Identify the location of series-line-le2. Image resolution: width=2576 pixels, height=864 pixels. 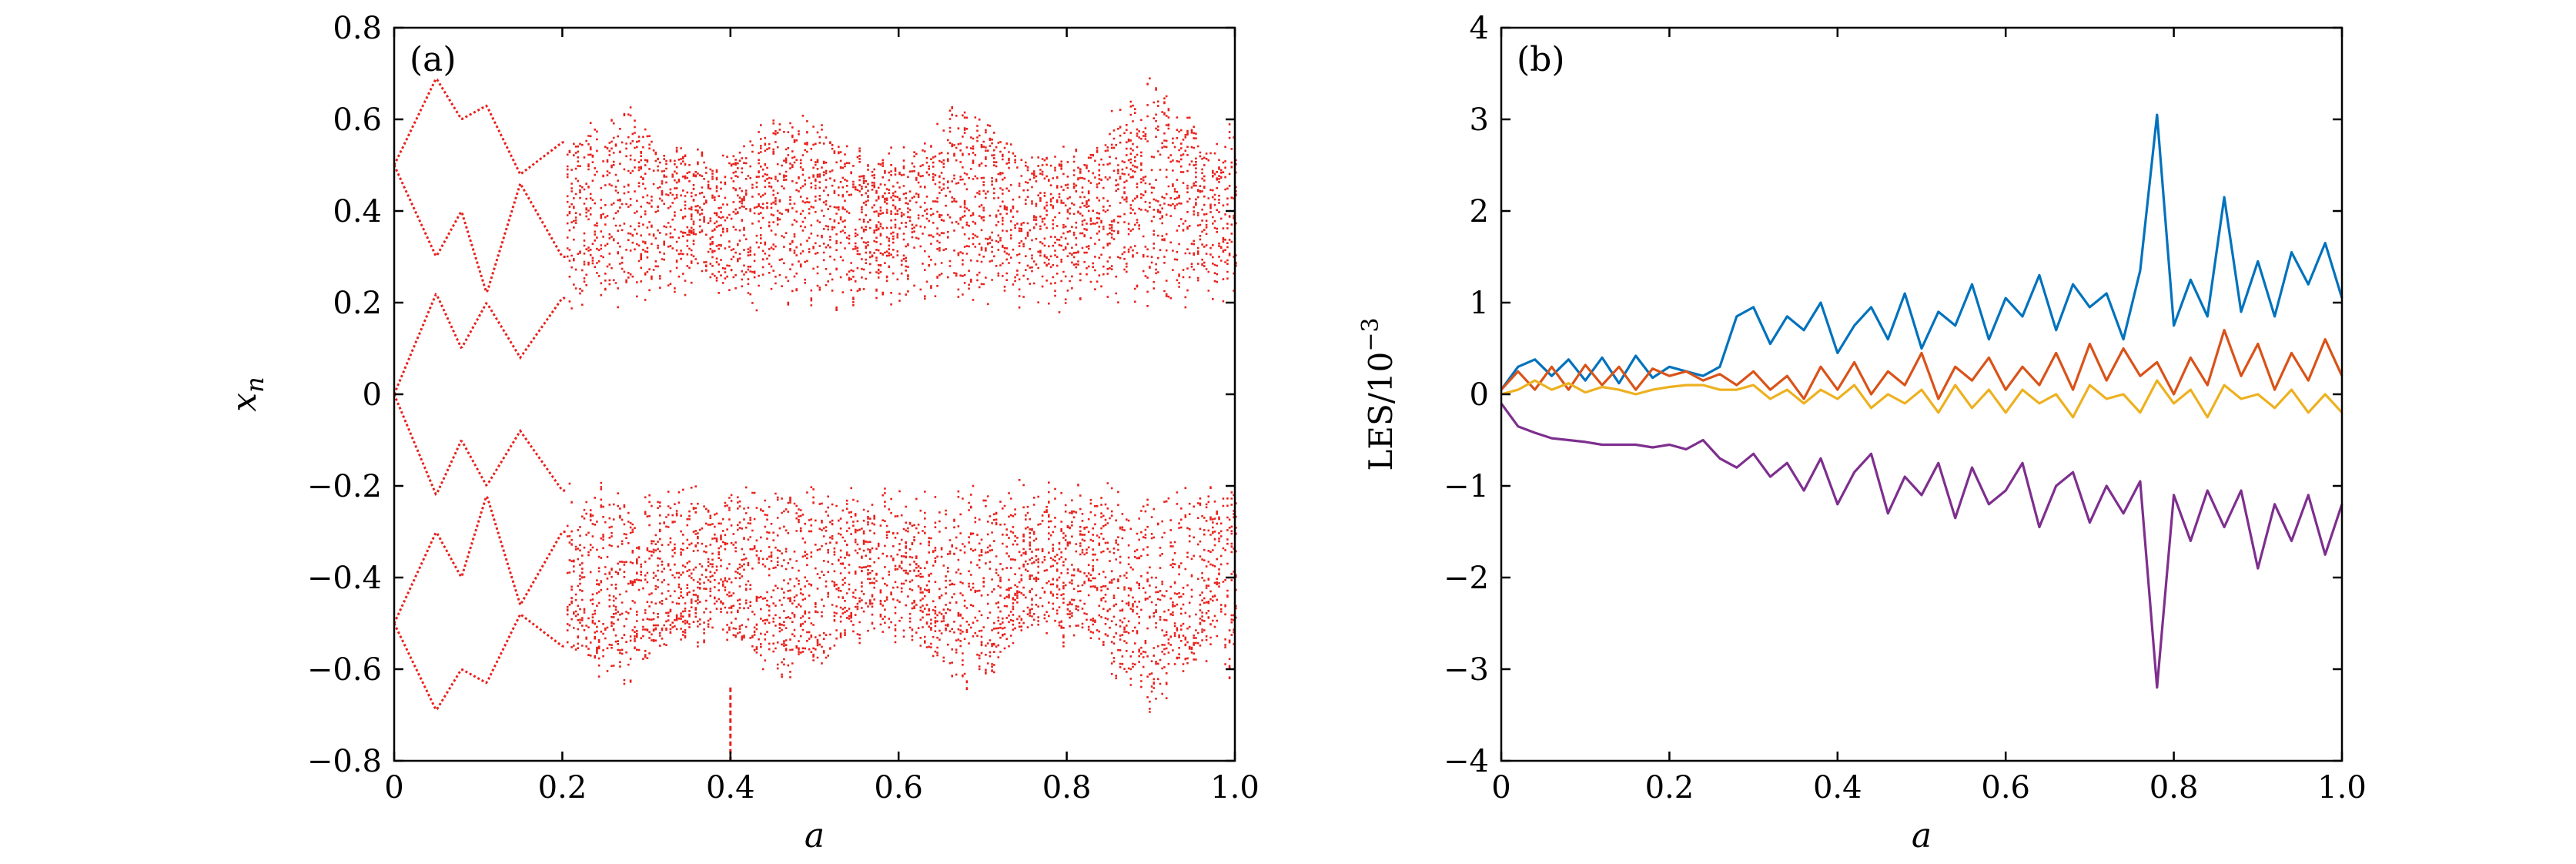
(1922, 364).